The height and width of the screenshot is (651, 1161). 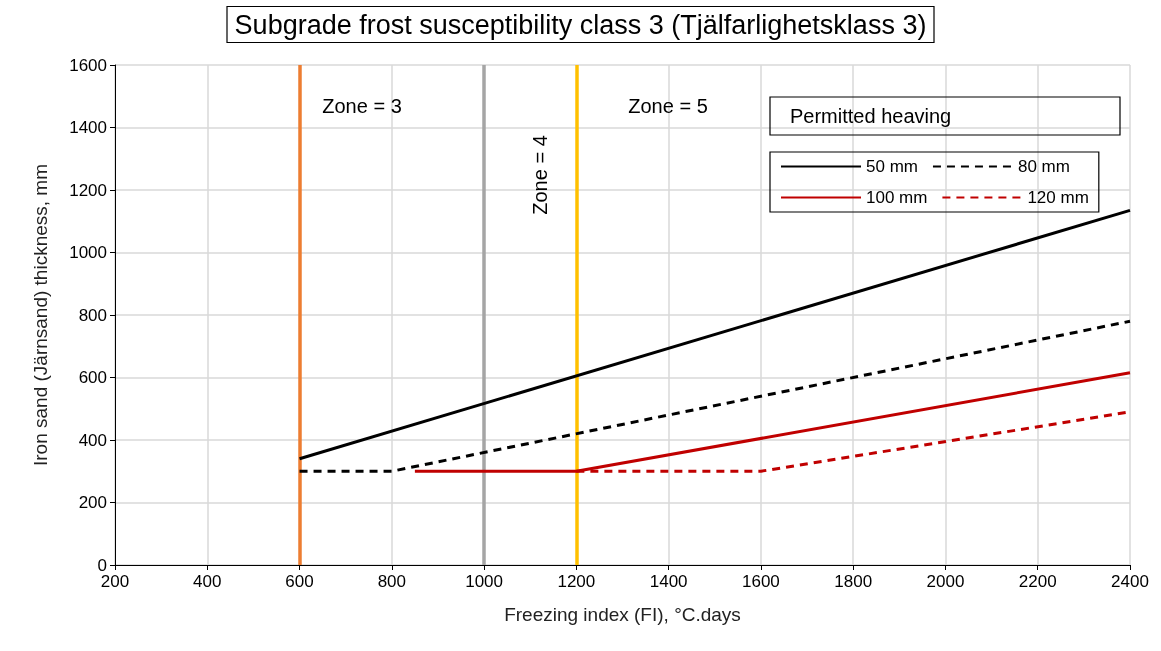 What do you see at coordinates (88, 127) in the screenshot?
I see `y-tick-label: 1400` at bounding box center [88, 127].